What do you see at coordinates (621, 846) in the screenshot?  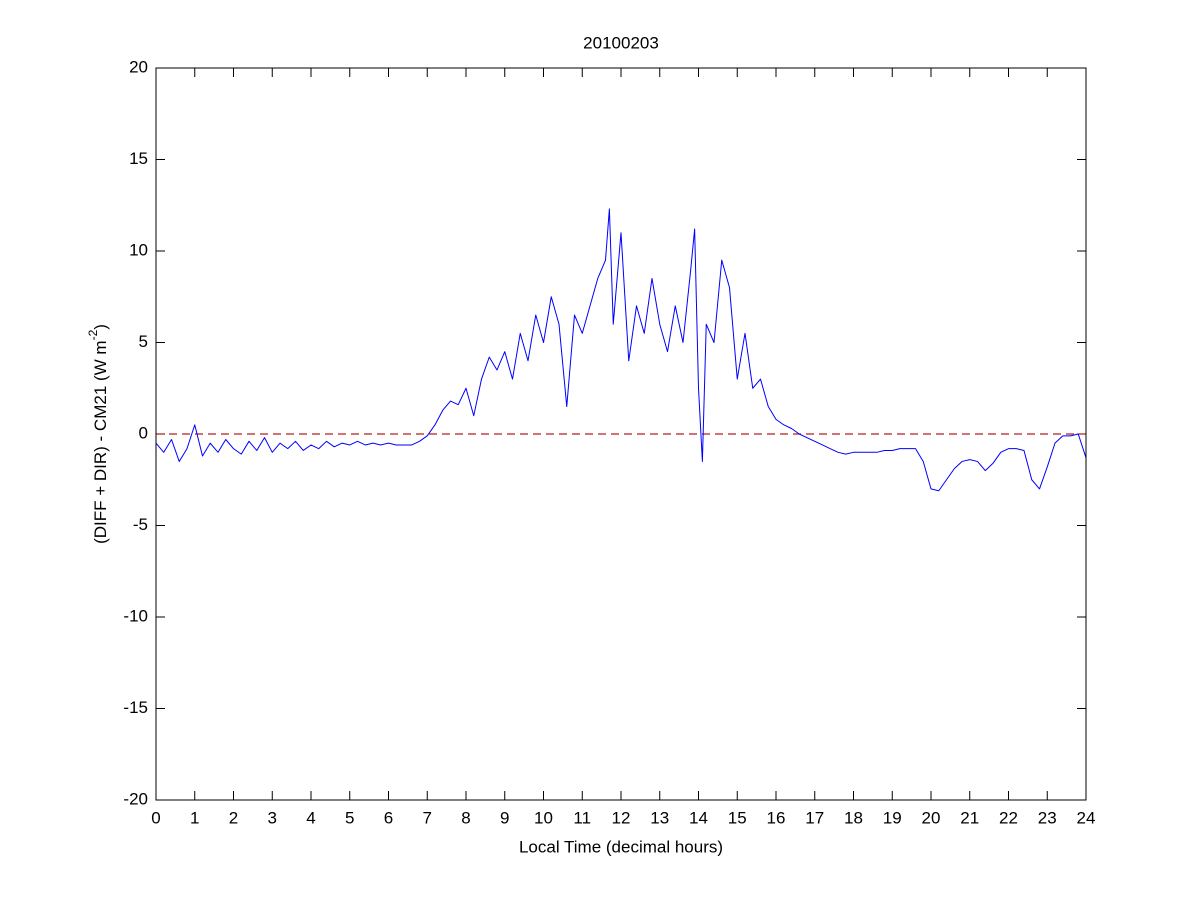 I see `x-axis-label: Local Time (decimal hours)` at bounding box center [621, 846].